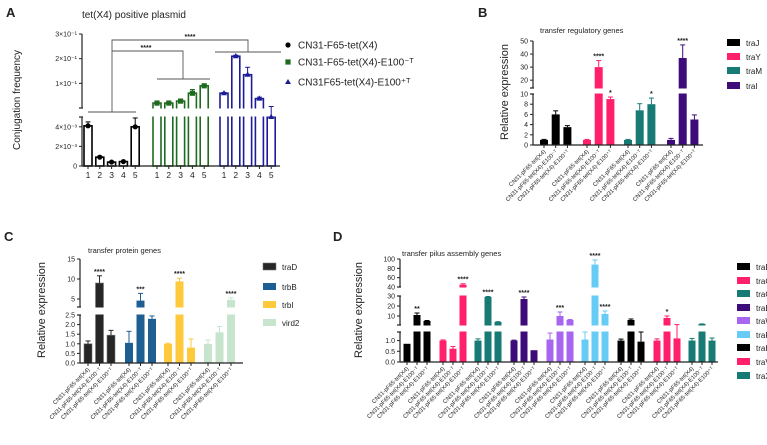 Image resolution: width=767 pixels, height=445 pixels. I want to click on y-tick-label: 4, so click(526, 125).